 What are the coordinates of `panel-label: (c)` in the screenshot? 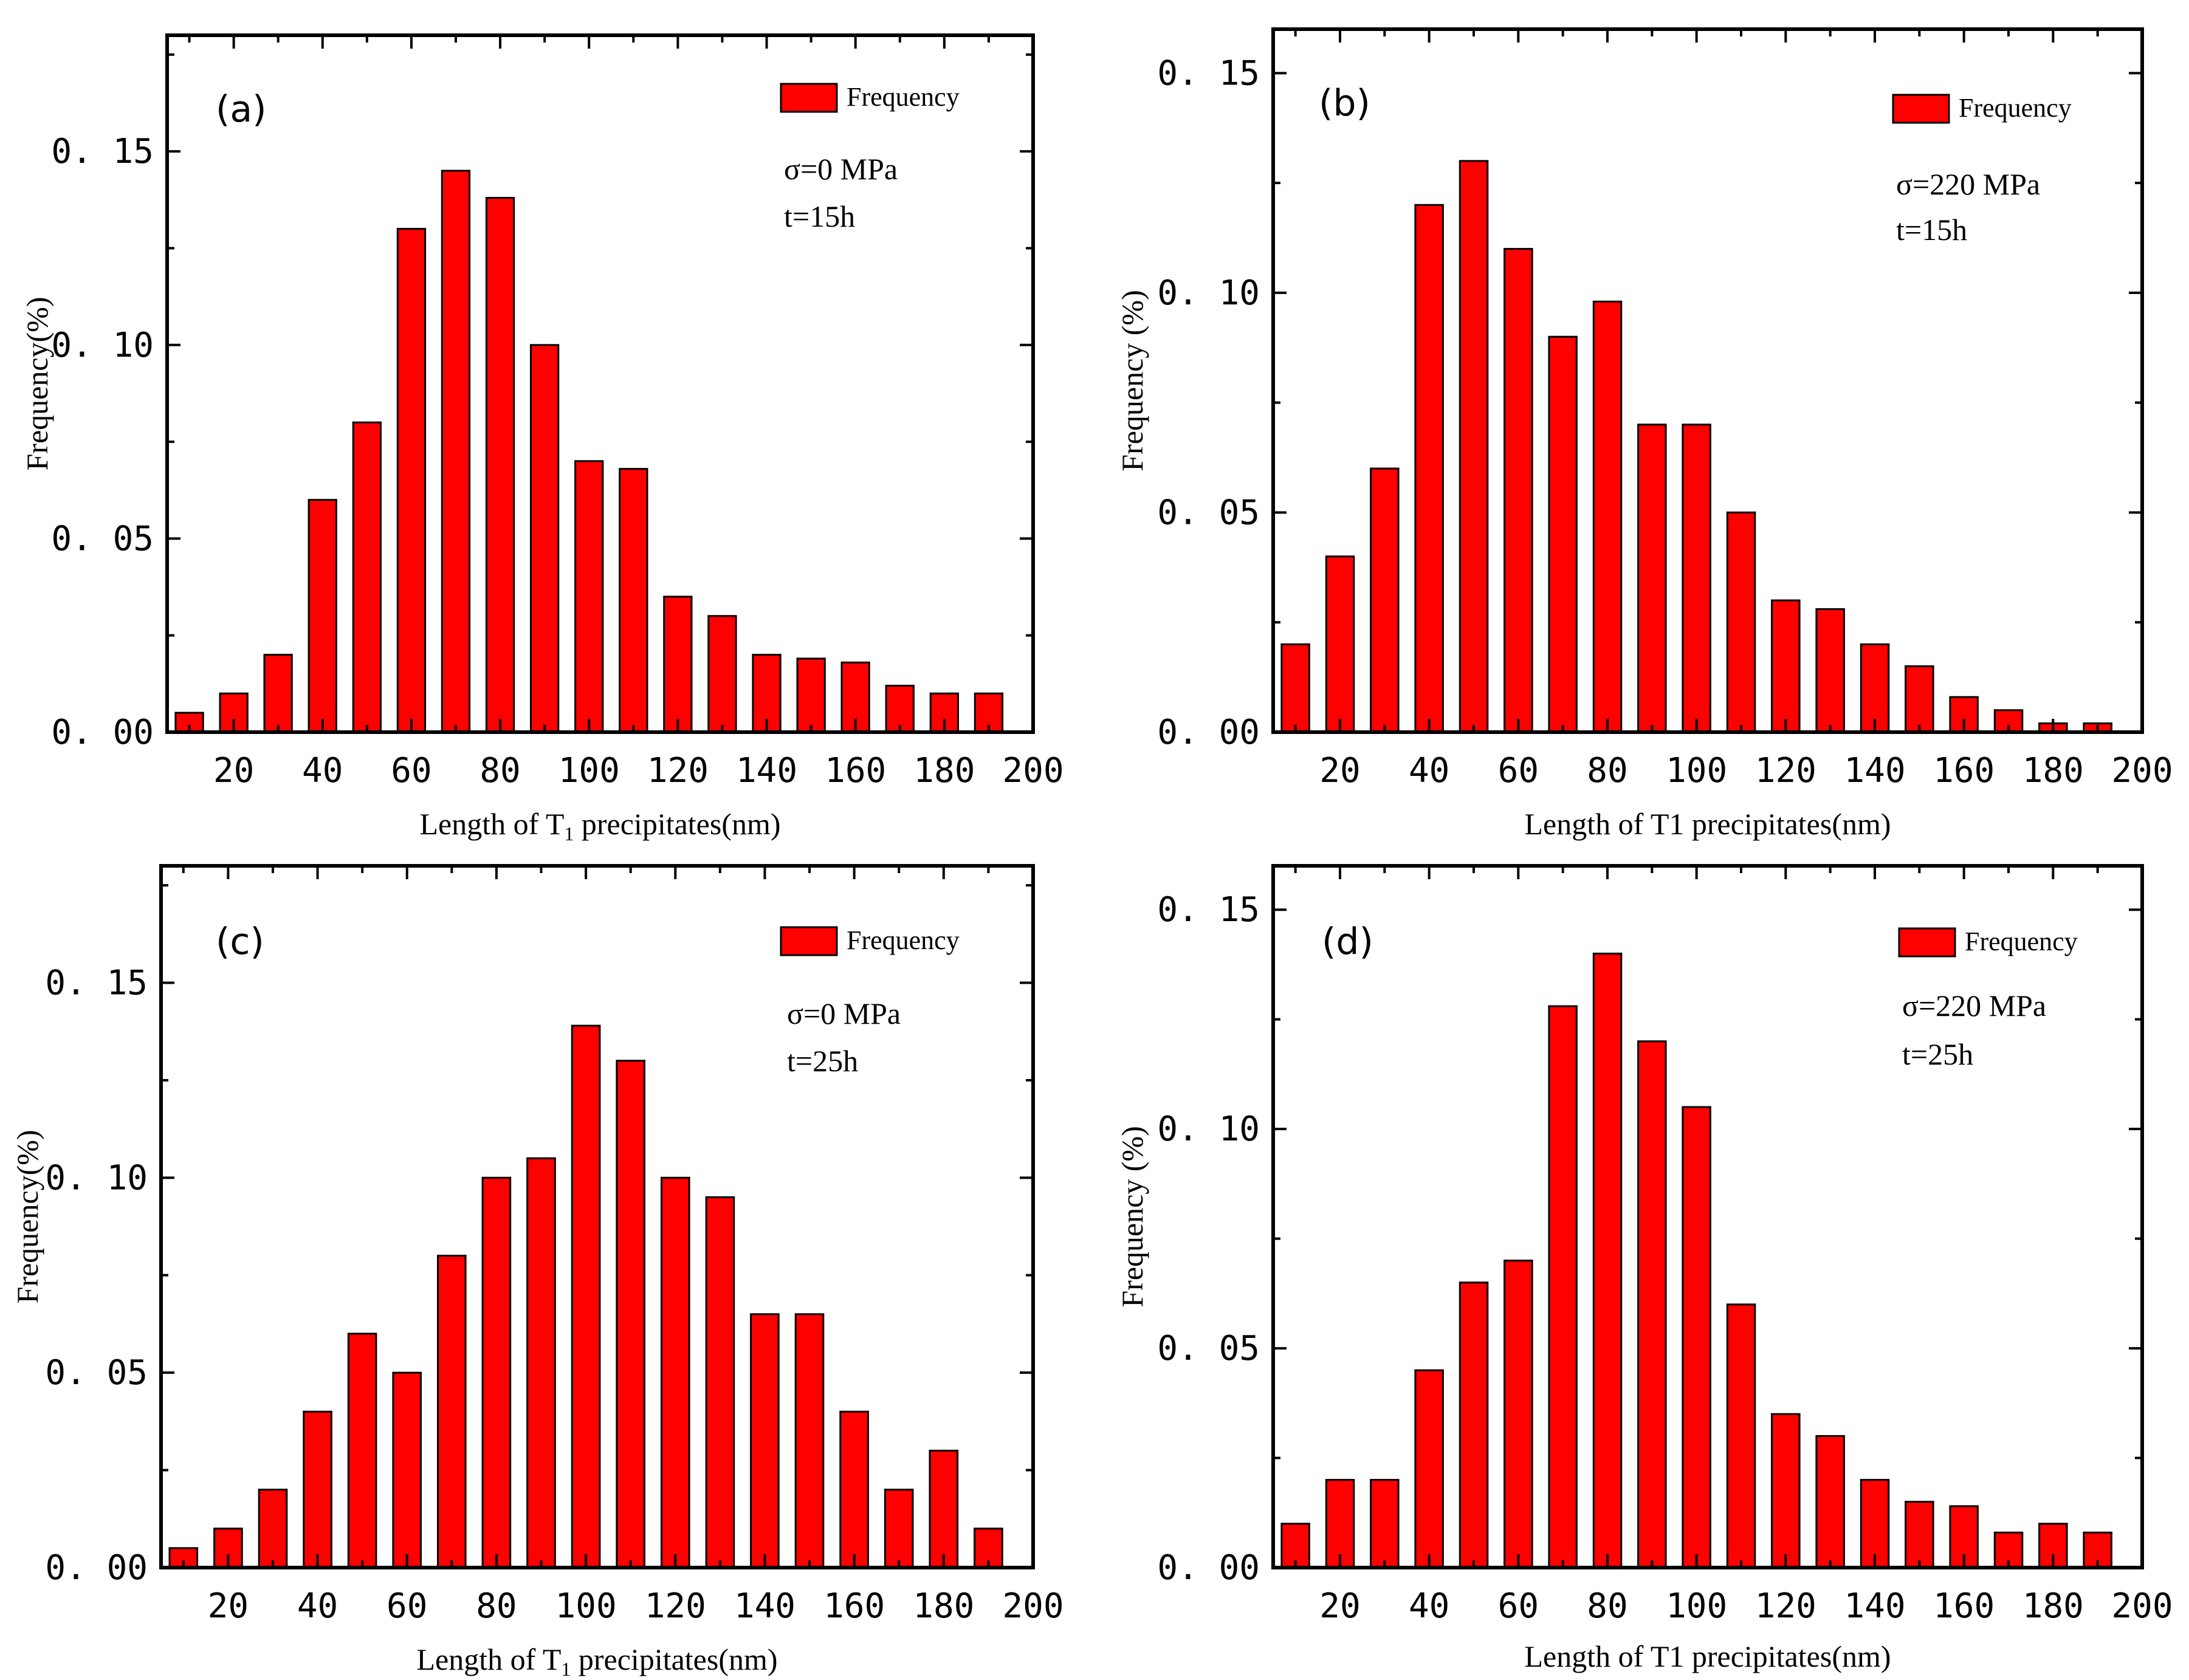 It's located at (240, 942).